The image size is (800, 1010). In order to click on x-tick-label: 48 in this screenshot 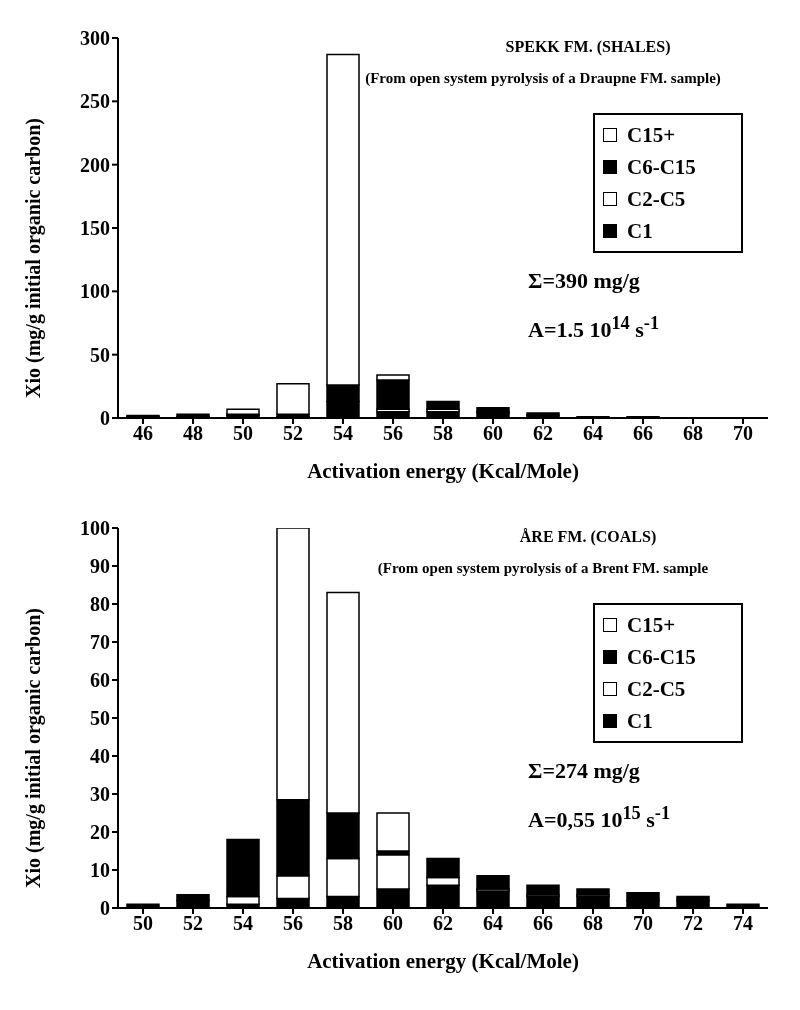, I will do `click(193, 433)`.